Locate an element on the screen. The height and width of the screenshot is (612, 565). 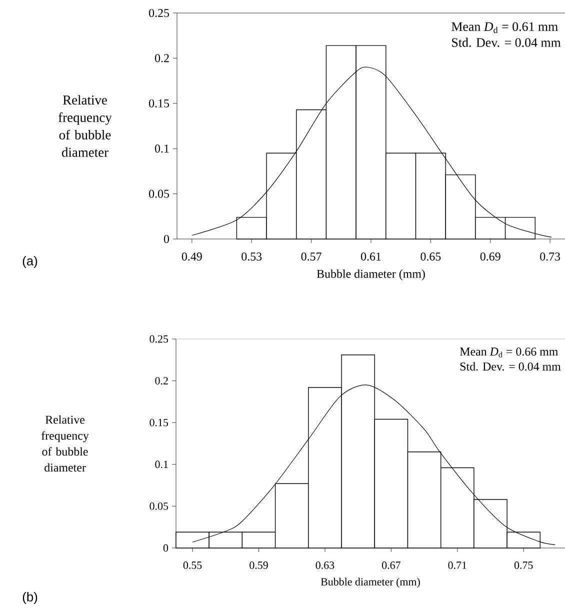
x-tick-label: 0.67 is located at coordinates (391, 565).